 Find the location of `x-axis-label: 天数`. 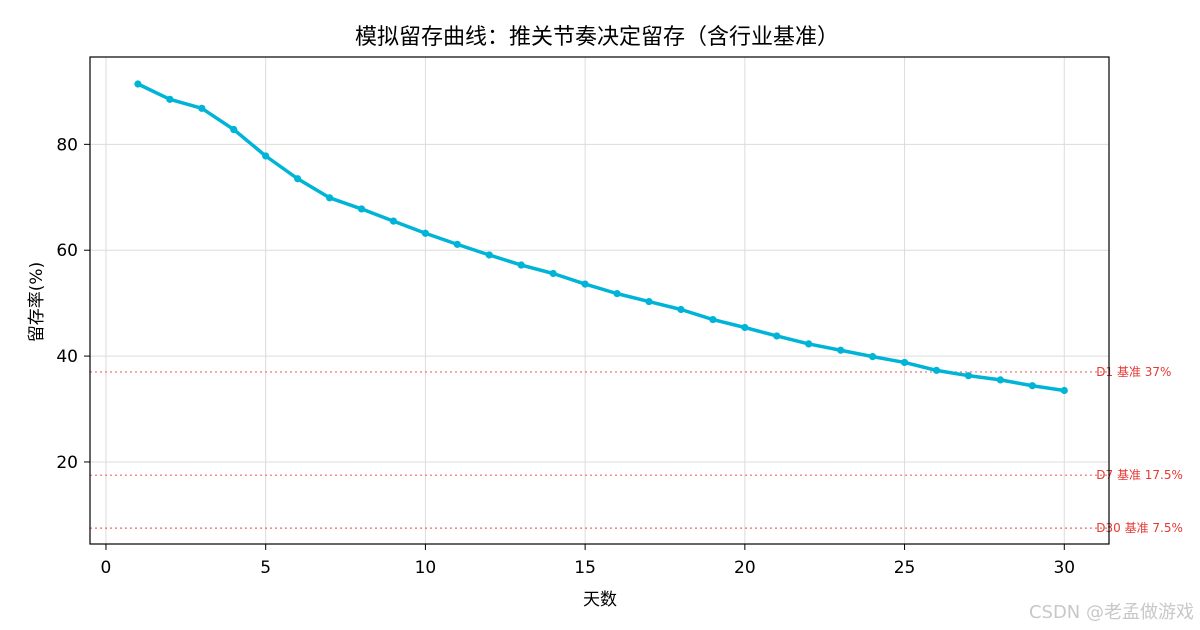

x-axis-label: 天数 is located at coordinates (600, 600).